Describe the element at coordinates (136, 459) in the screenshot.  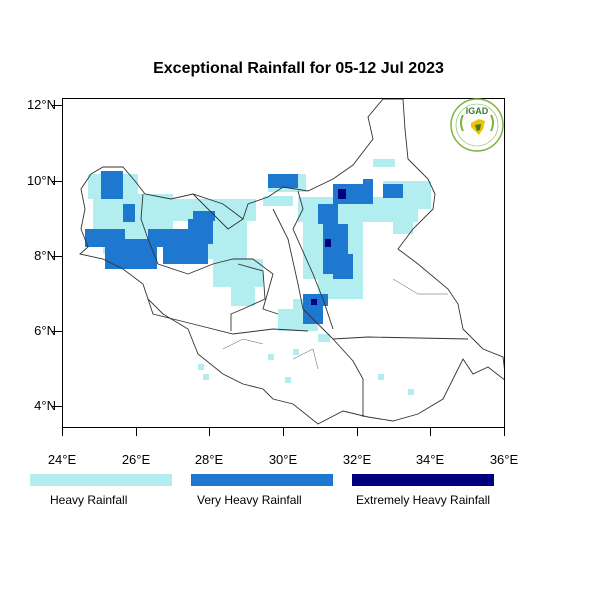
I see `x-tick-label: 26°E` at that location.